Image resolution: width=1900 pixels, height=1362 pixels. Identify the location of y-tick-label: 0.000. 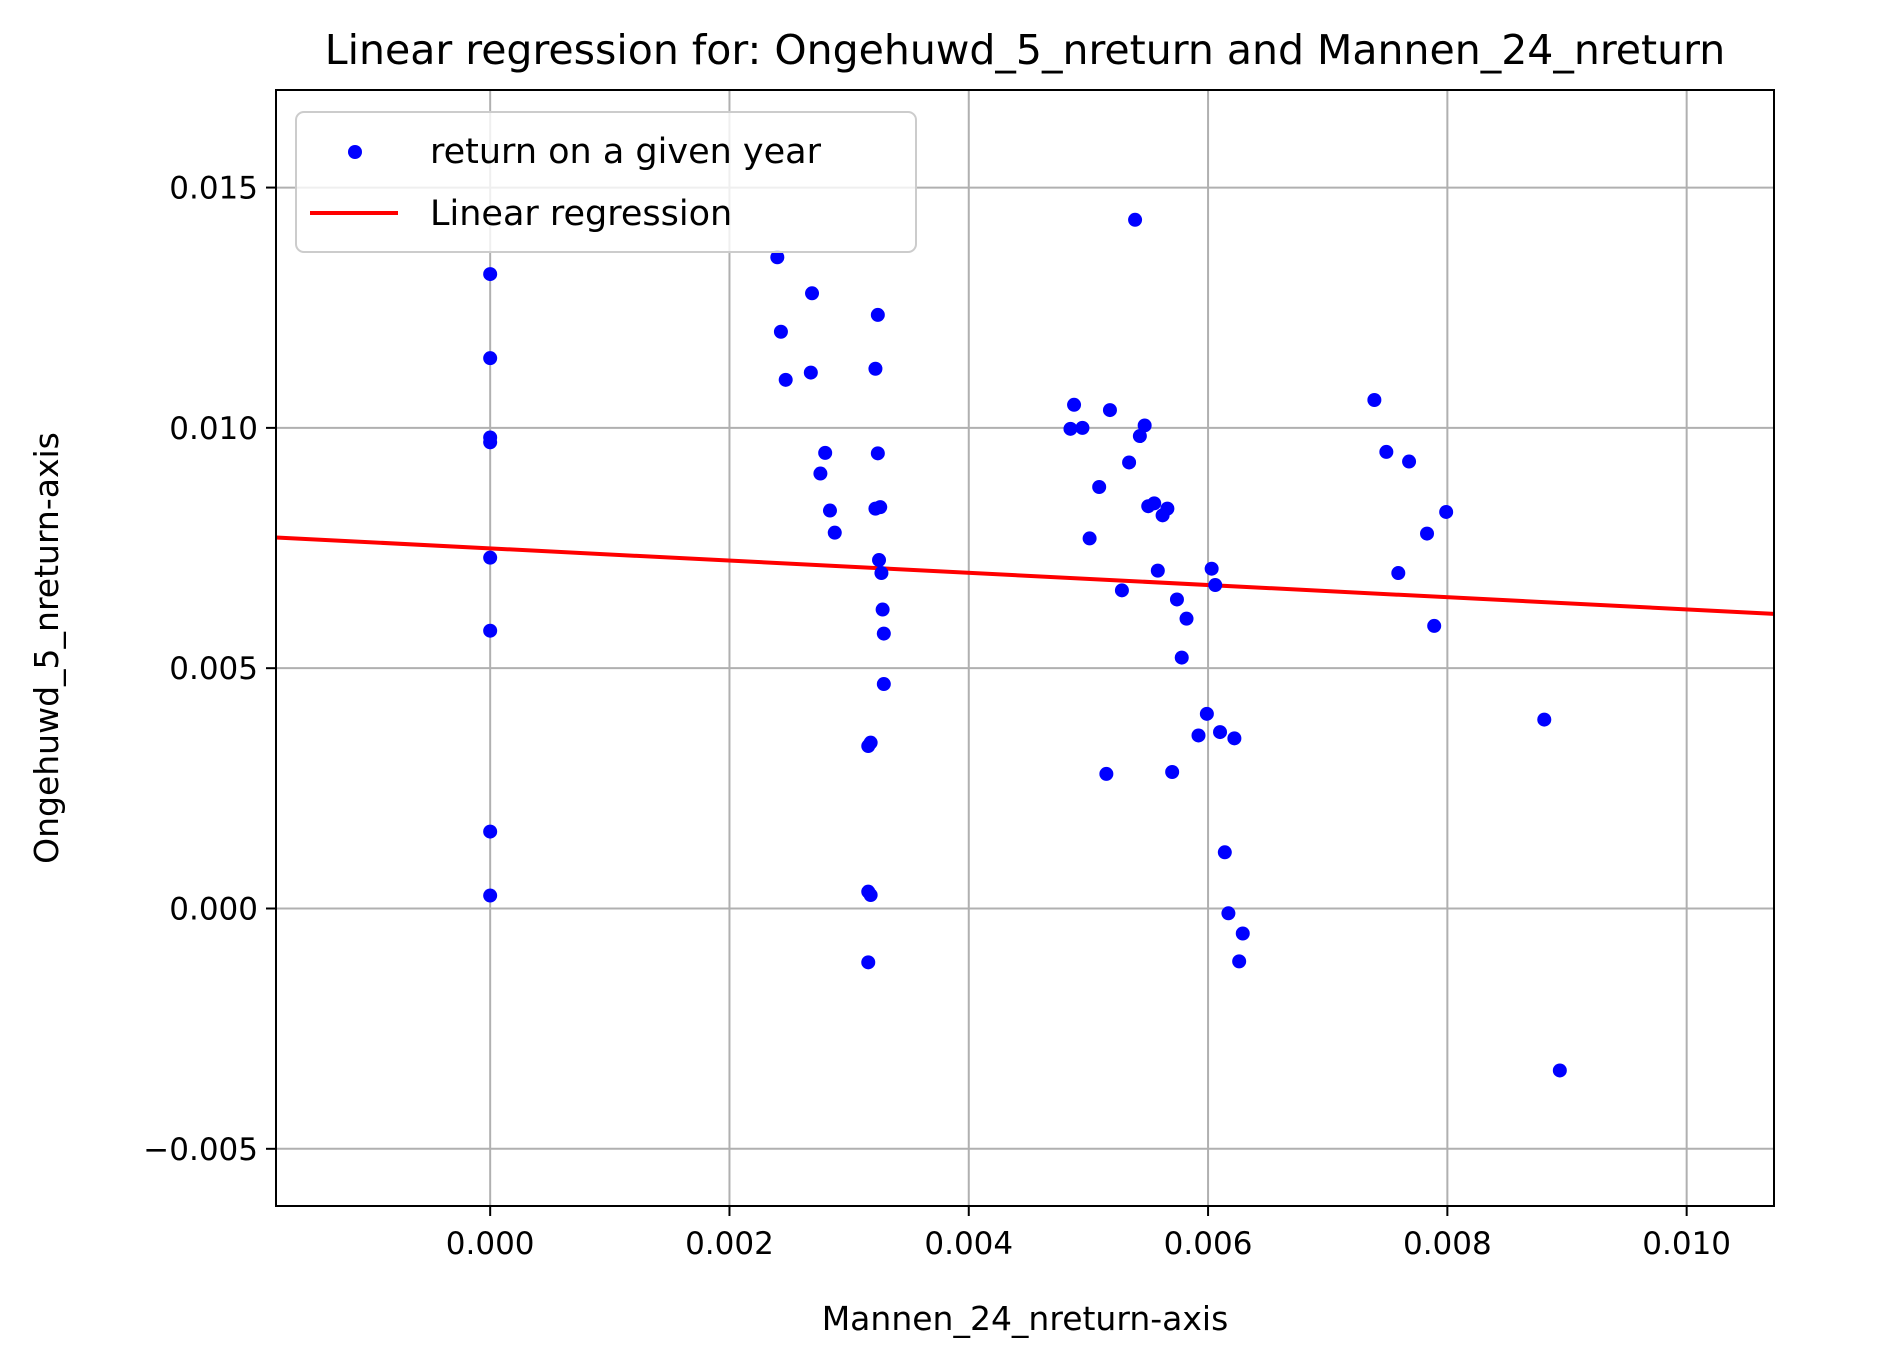
(213, 909).